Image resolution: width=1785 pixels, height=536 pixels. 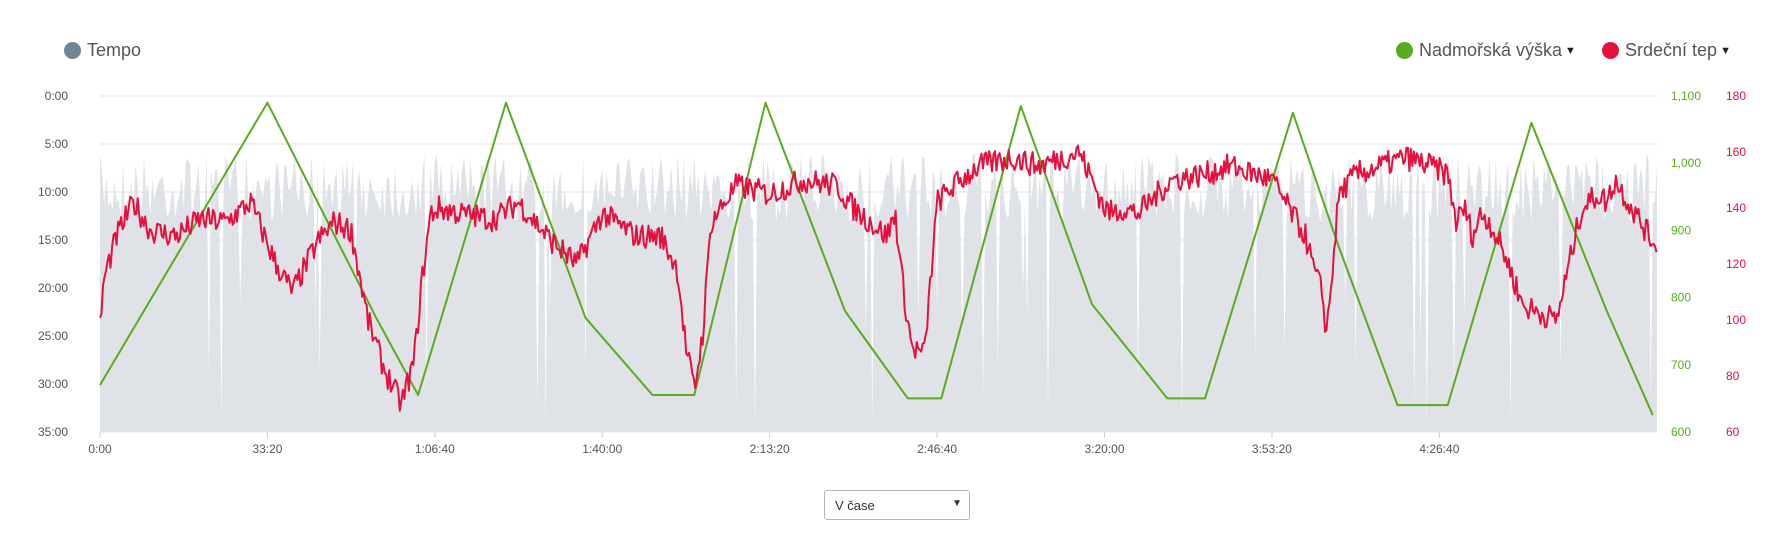 I want to click on legend-item-altitude: Nadmořská výška ▼, so click(x=1486, y=50).